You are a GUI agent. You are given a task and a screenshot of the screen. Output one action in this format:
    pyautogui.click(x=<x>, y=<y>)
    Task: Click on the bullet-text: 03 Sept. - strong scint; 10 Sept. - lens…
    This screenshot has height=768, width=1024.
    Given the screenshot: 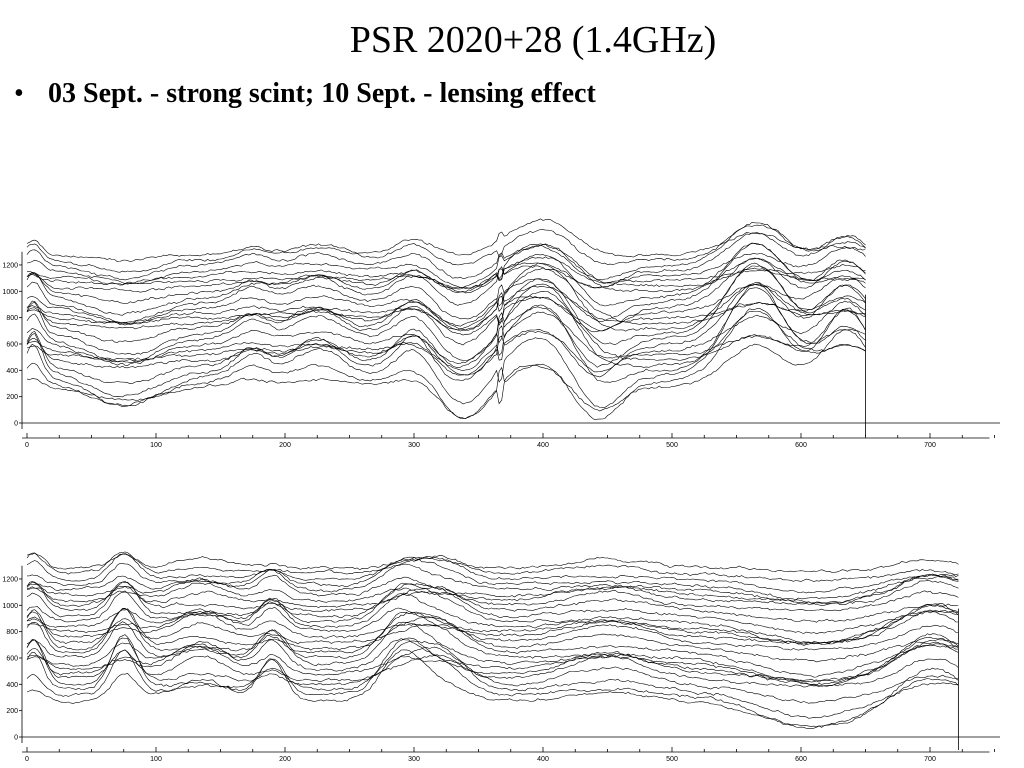 What is the action you would take?
    pyautogui.click(x=322, y=93)
    